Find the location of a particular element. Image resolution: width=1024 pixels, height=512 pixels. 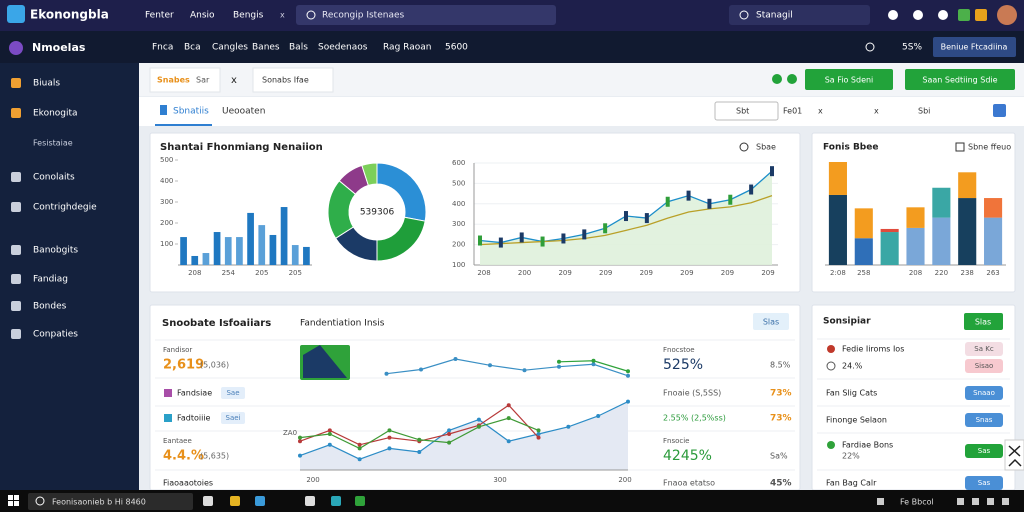

sidebar-item: Conpaties is located at coordinates (55, 335).